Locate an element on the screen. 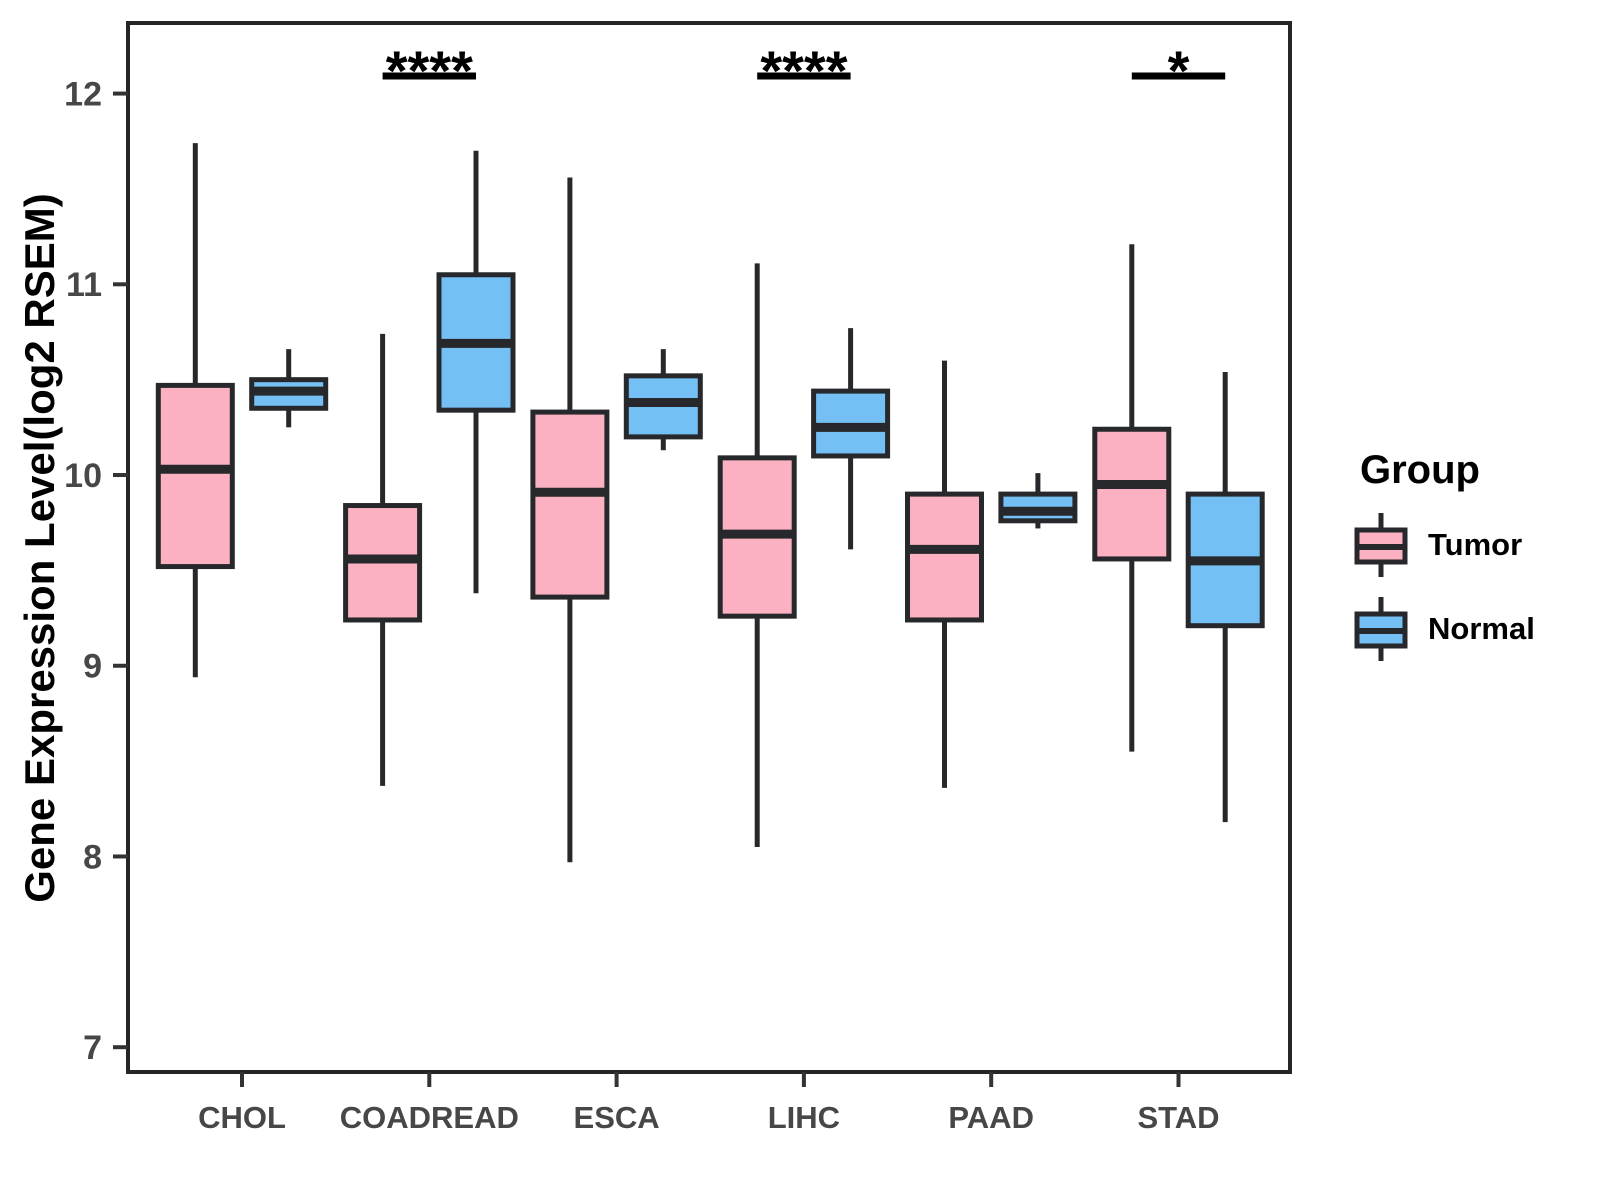  box-Tumor-ESCA is located at coordinates (570, 504).